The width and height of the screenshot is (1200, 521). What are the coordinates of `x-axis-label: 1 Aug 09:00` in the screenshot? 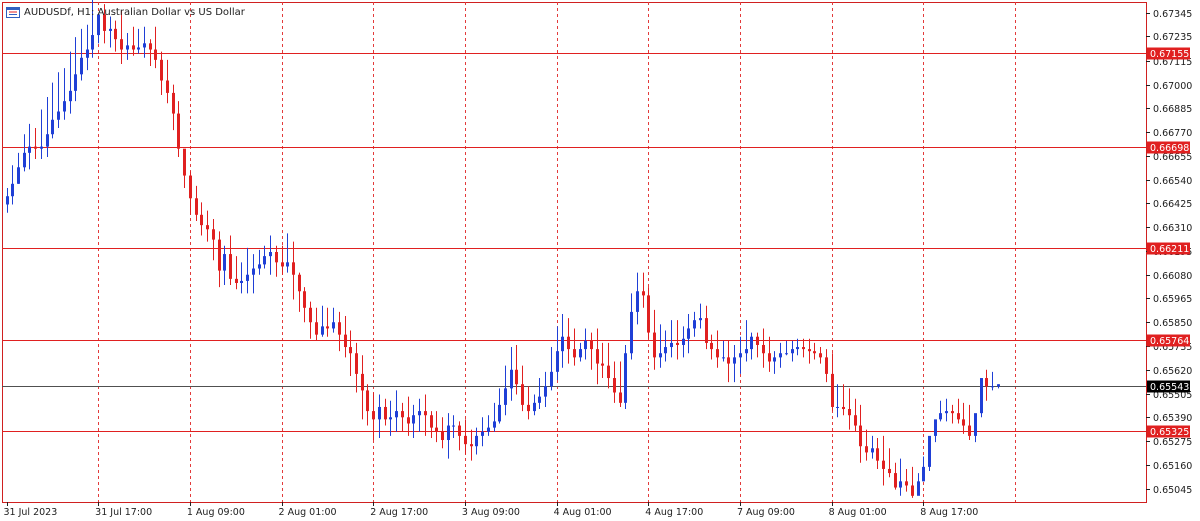 It's located at (216, 512).